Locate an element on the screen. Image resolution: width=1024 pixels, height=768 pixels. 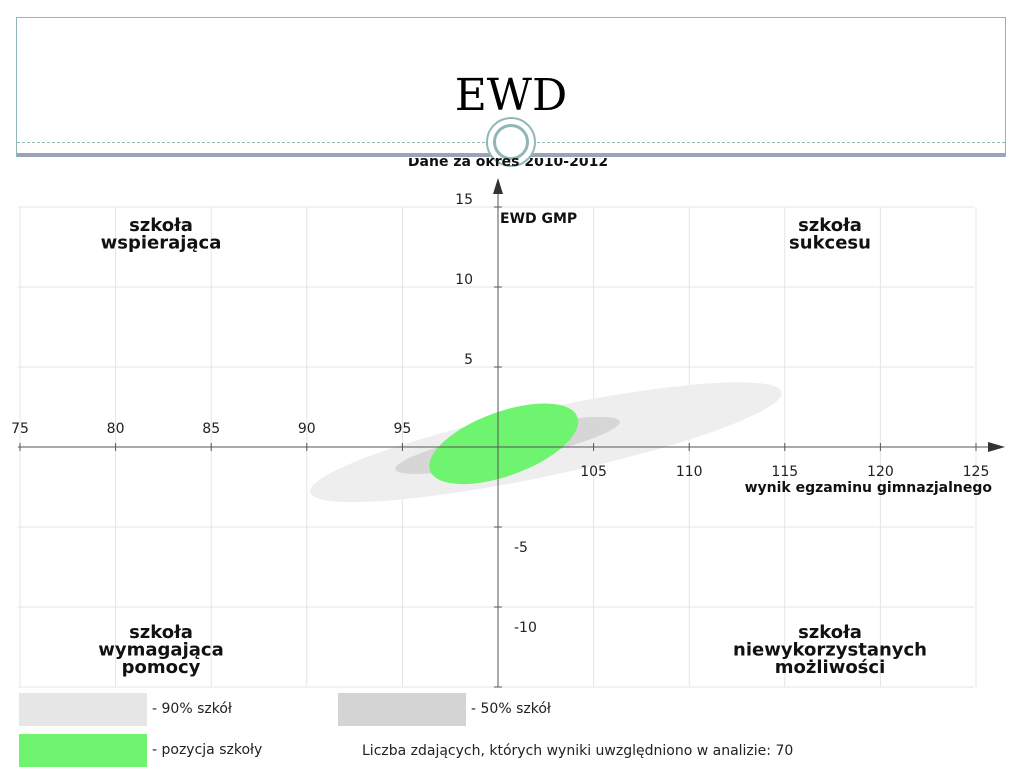
y-tick-label: -10 is located at coordinates (525, 628).